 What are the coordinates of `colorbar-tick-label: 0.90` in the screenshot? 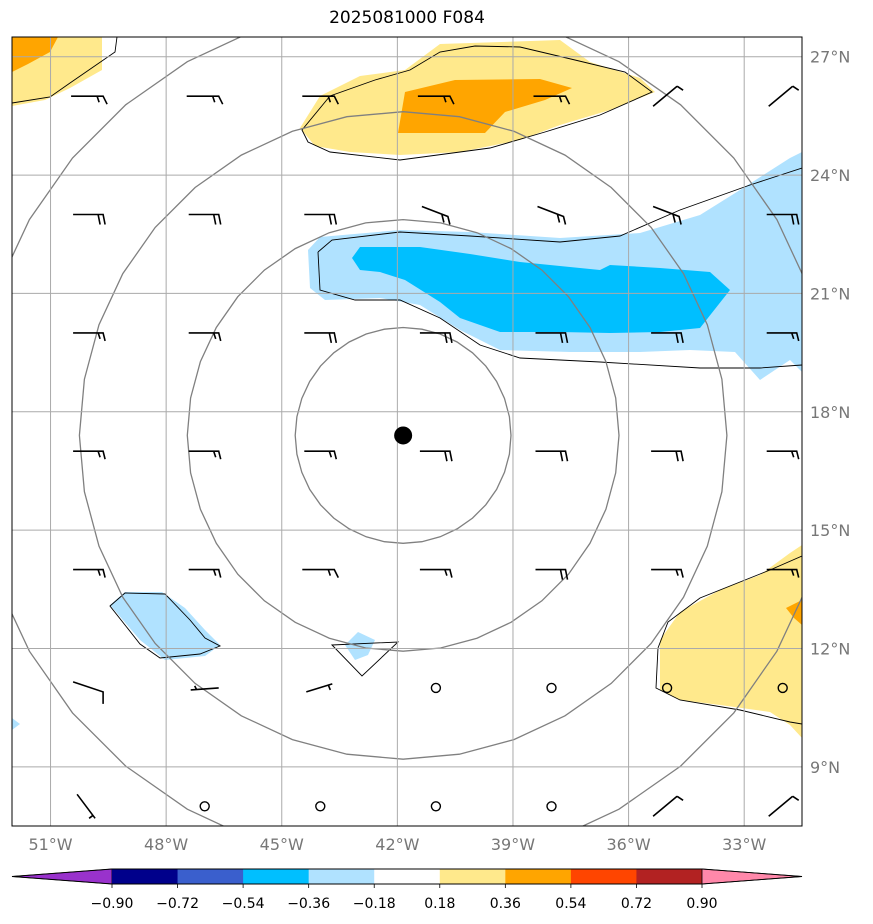 It's located at (701, 904).